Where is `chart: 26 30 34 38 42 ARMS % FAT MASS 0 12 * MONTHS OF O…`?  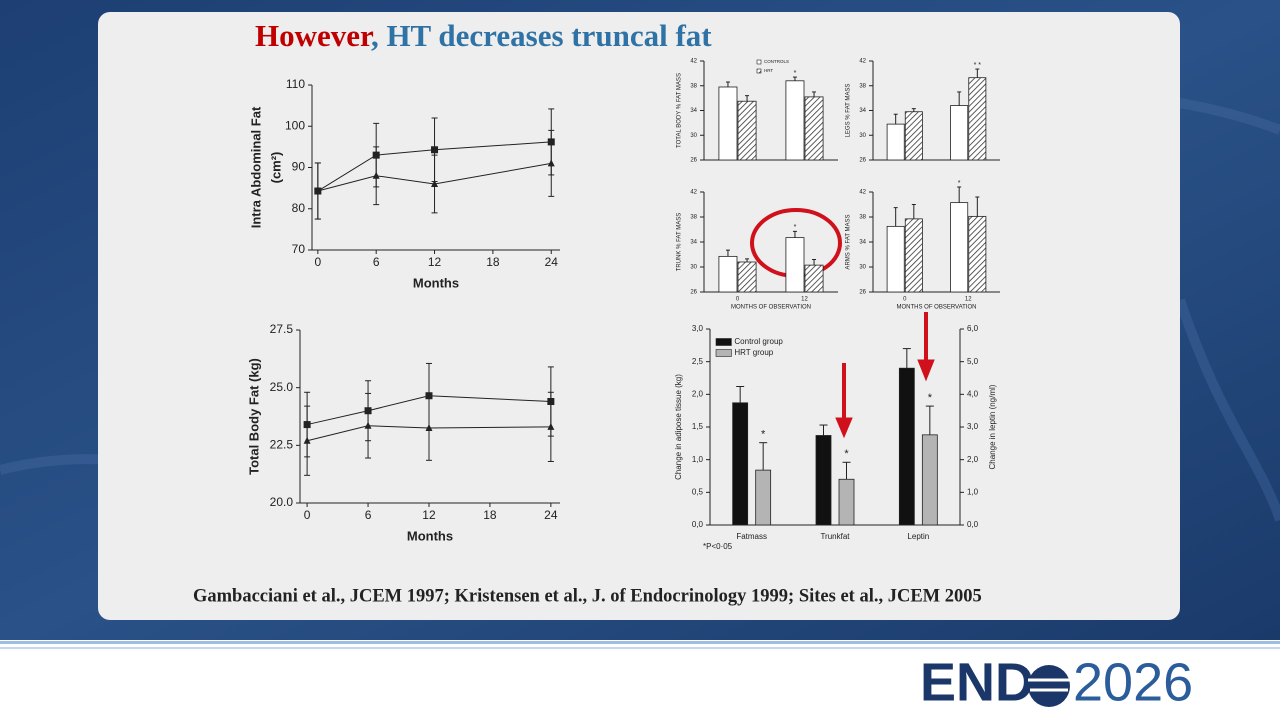 chart: 26 30 34 38 42 ARMS % FAT MASS 0 12 * MONTHS OF O… is located at coordinates (923, 245).